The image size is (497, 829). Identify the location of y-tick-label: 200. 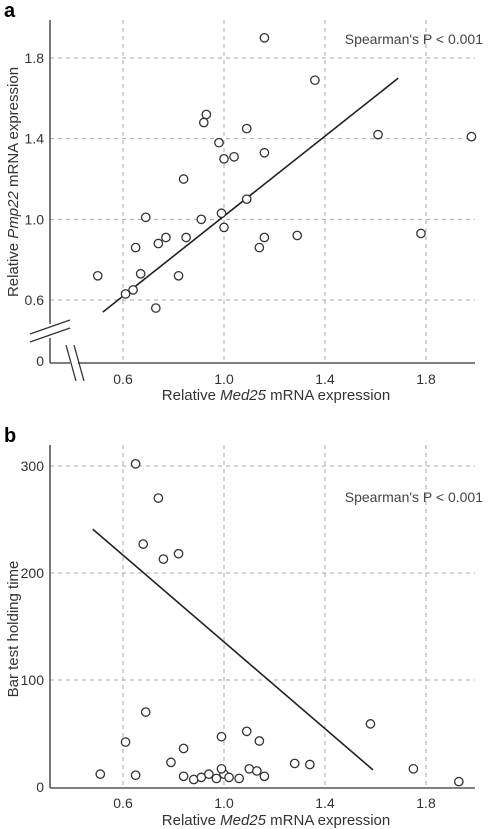
(33, 573).